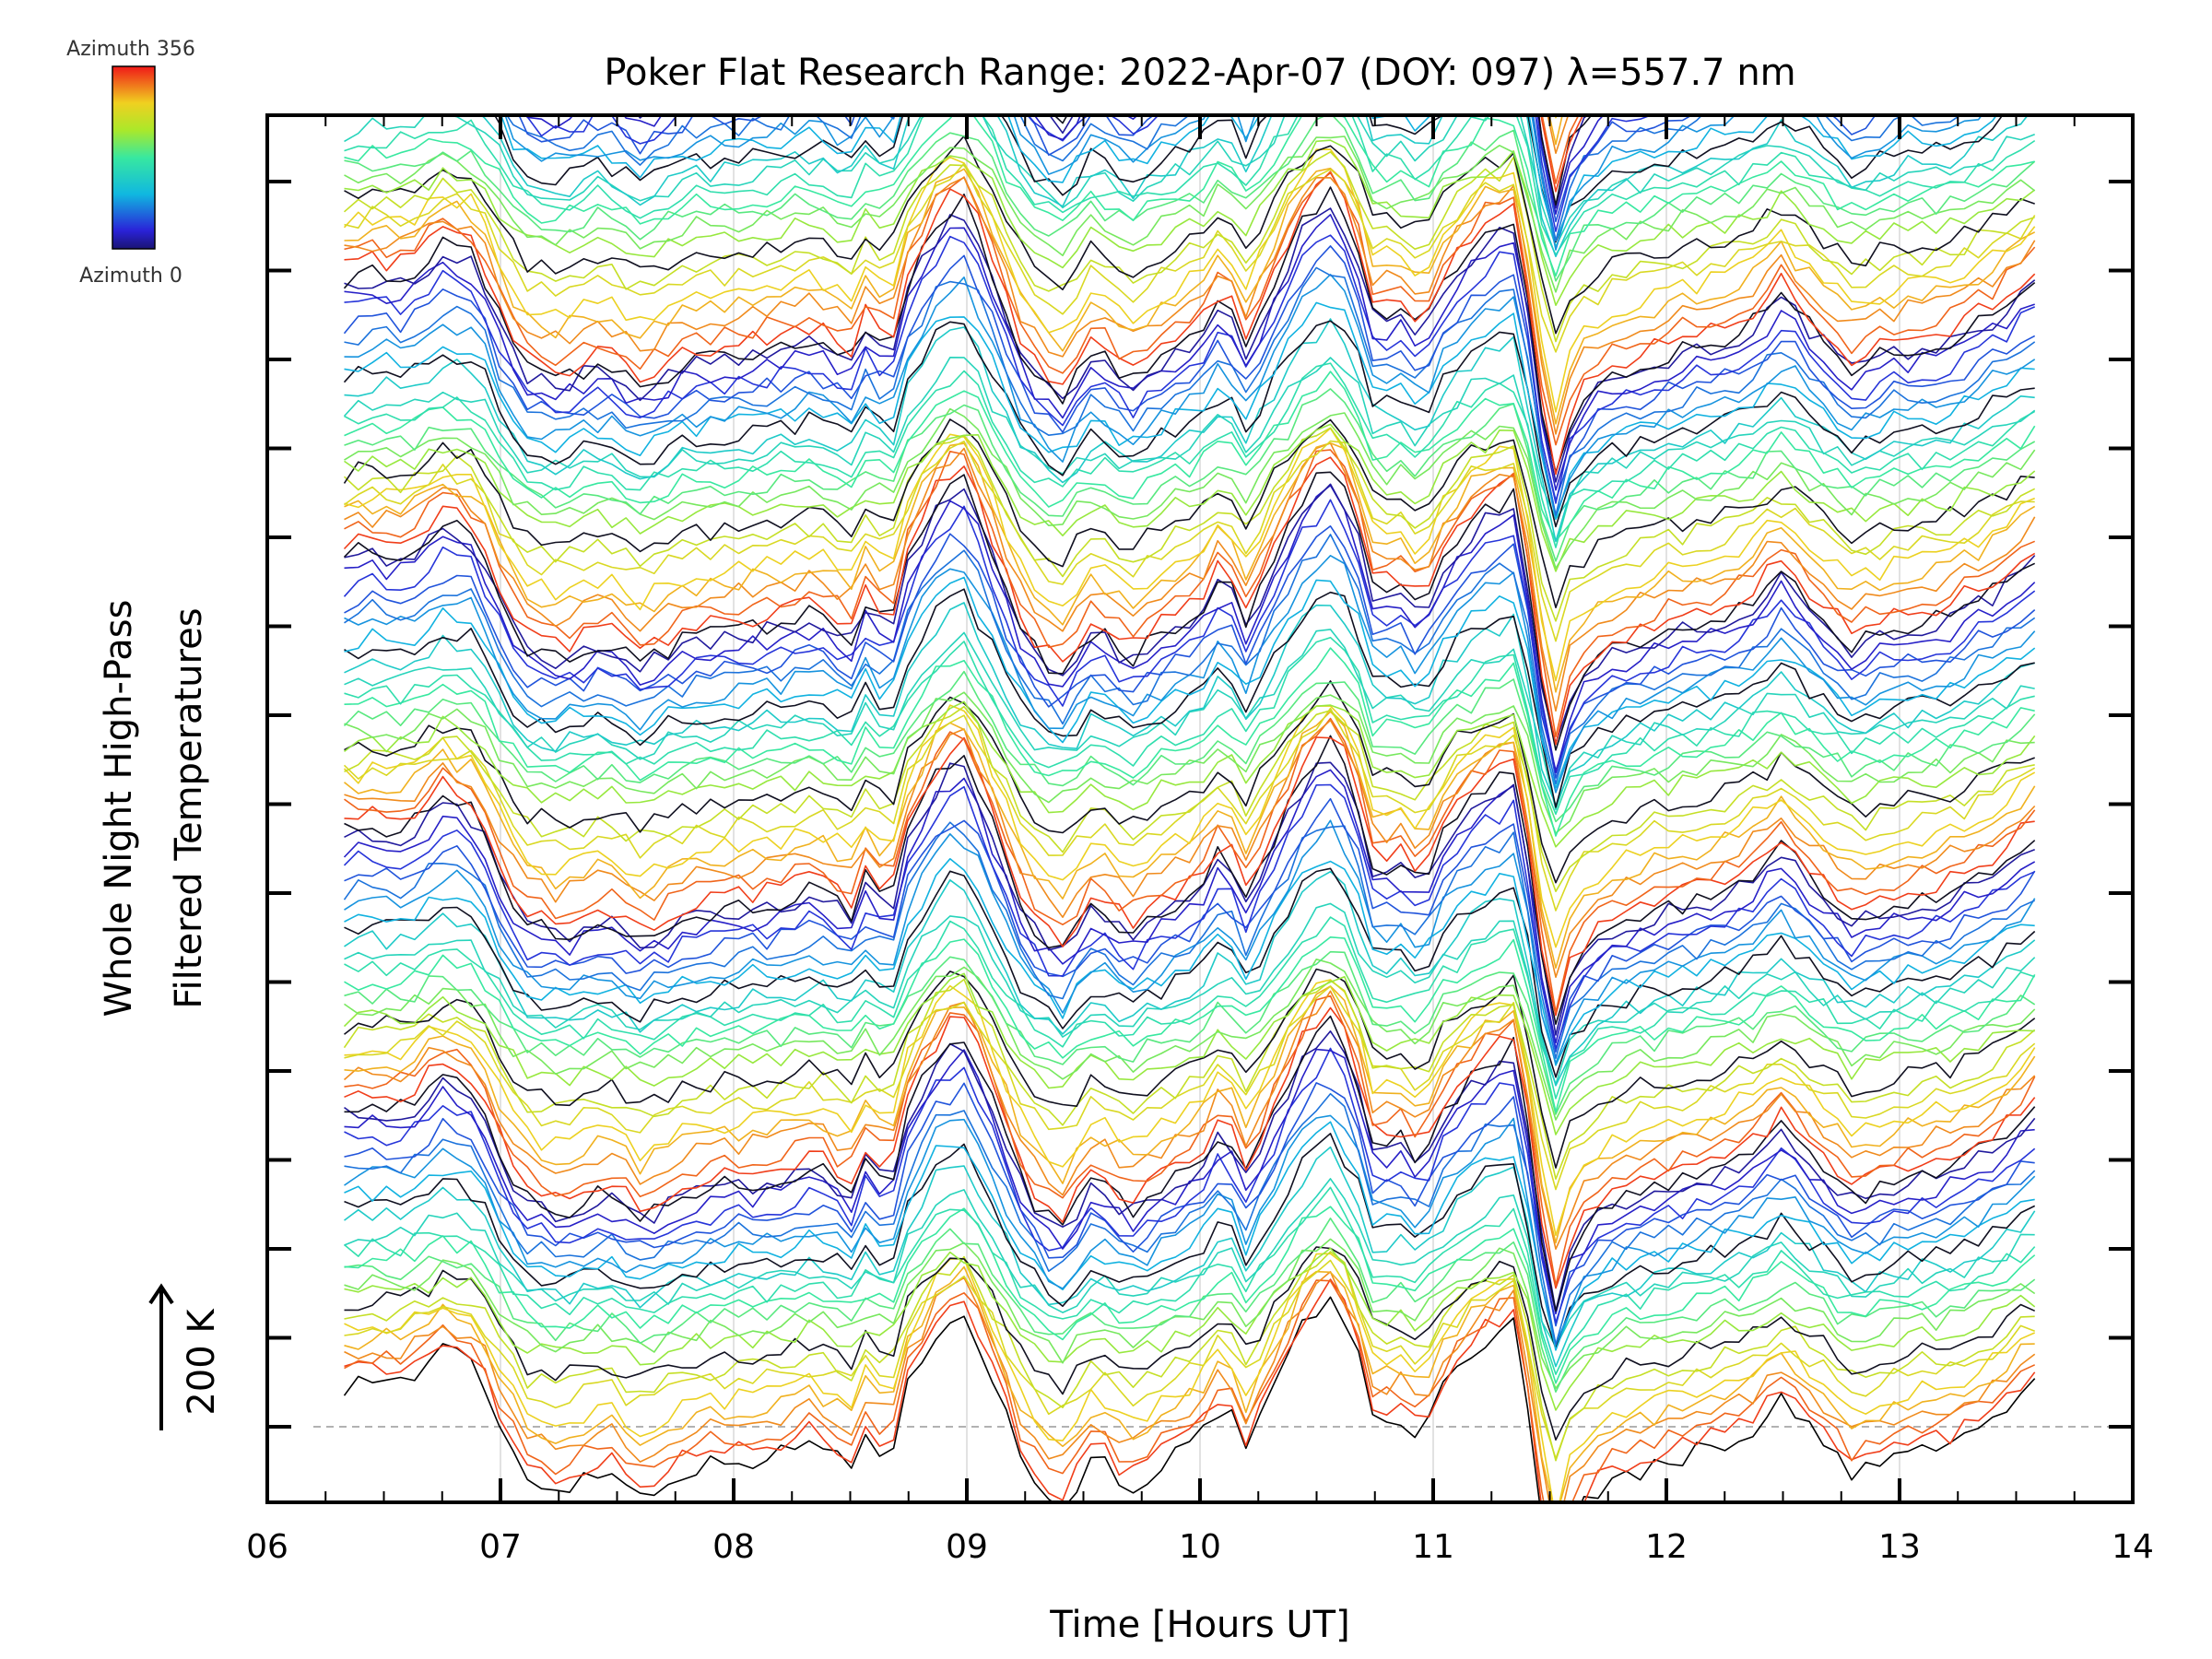 The width and height of the screenshot is (2212, 1659). I want to click on y-axis-label-line2: Filtered Temperatures, so click(189, 807).